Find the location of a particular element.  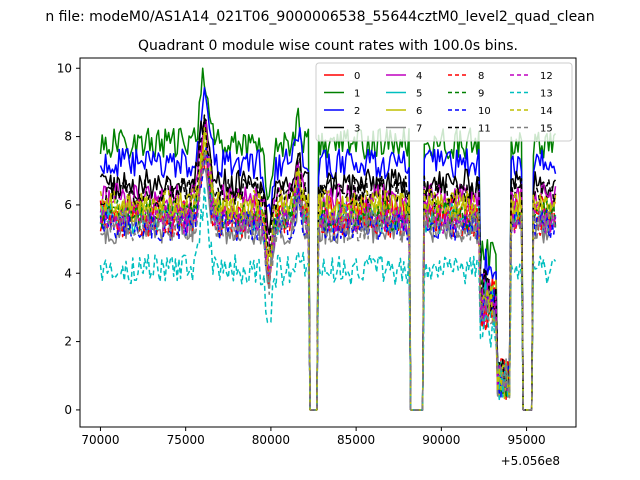

legend-label-14: 14 is located at coordinates (546, 111).